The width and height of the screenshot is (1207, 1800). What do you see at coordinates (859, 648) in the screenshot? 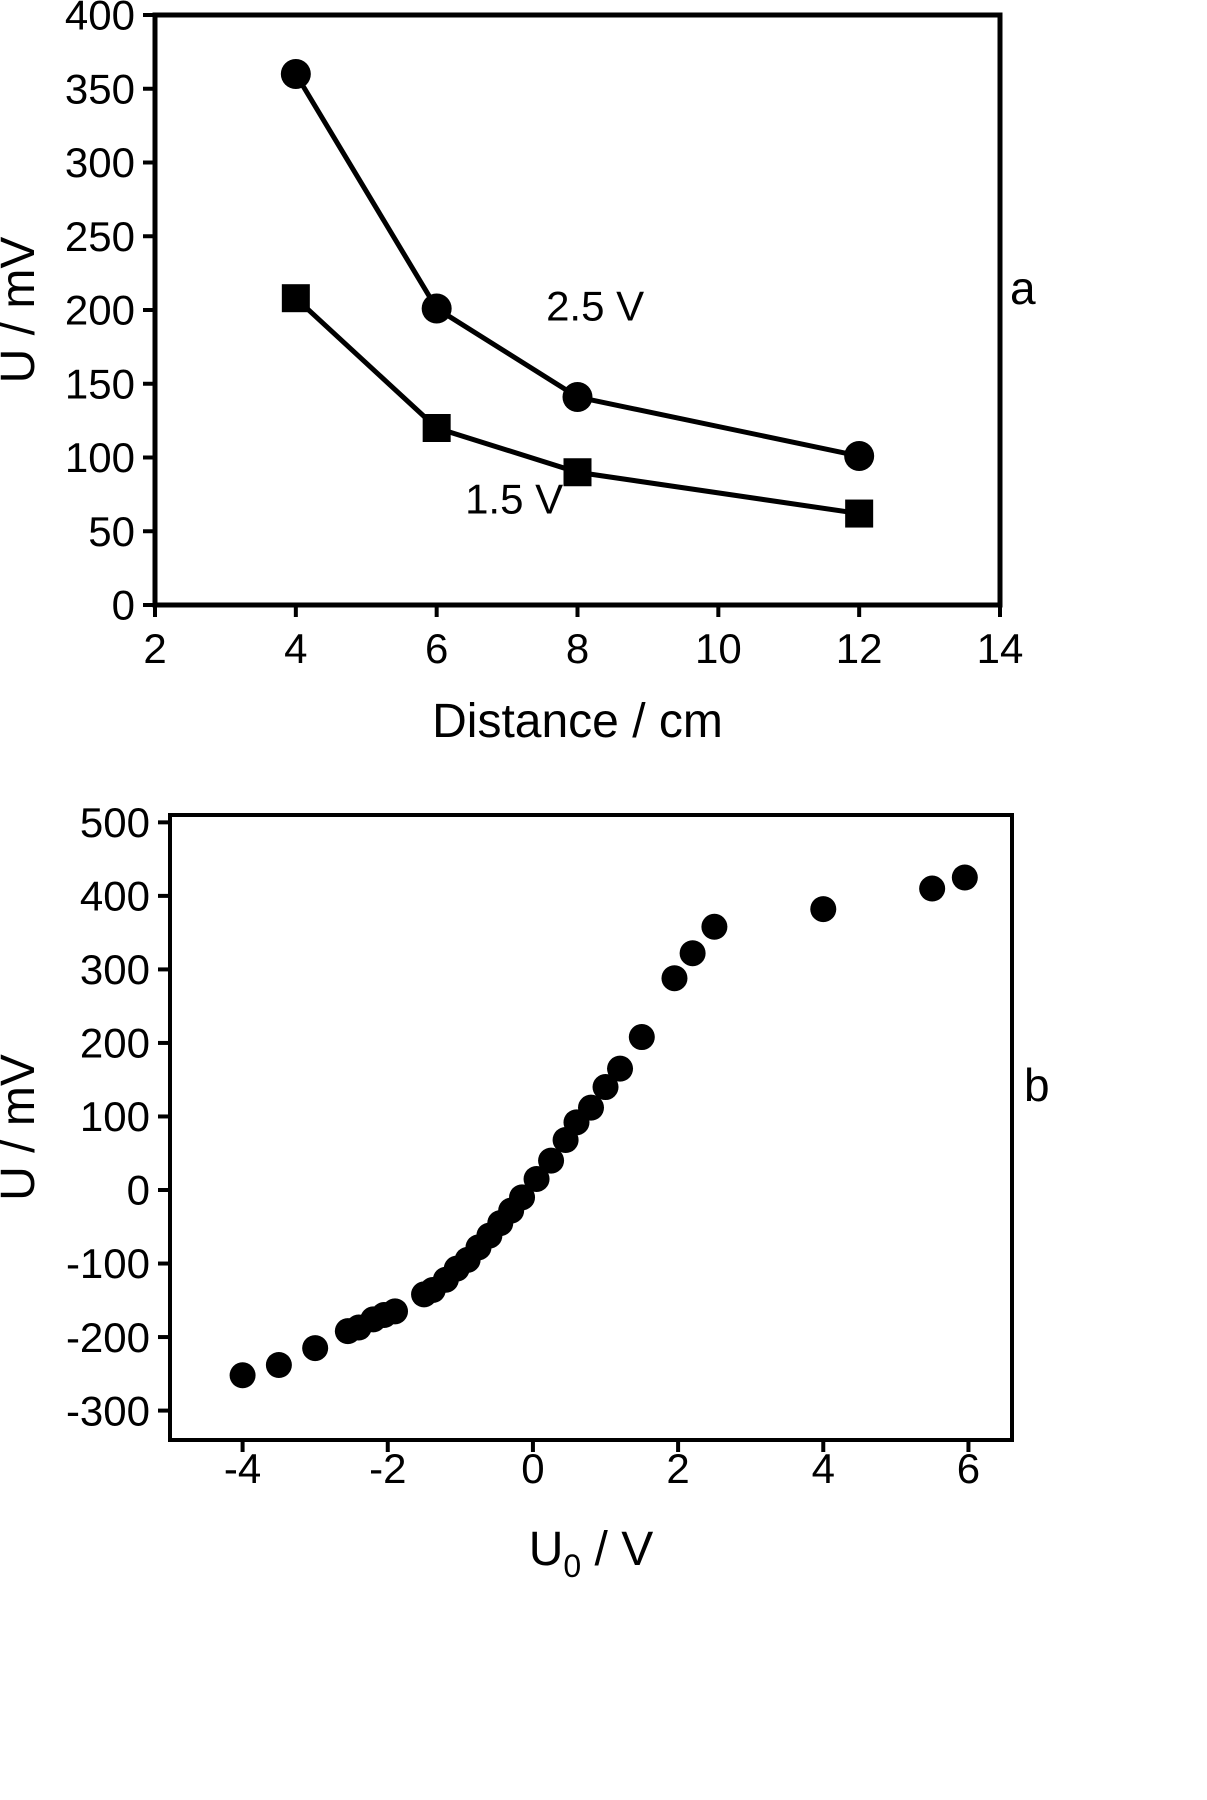
I see `x-tick-label: 12` at bounding box center [859, 648].